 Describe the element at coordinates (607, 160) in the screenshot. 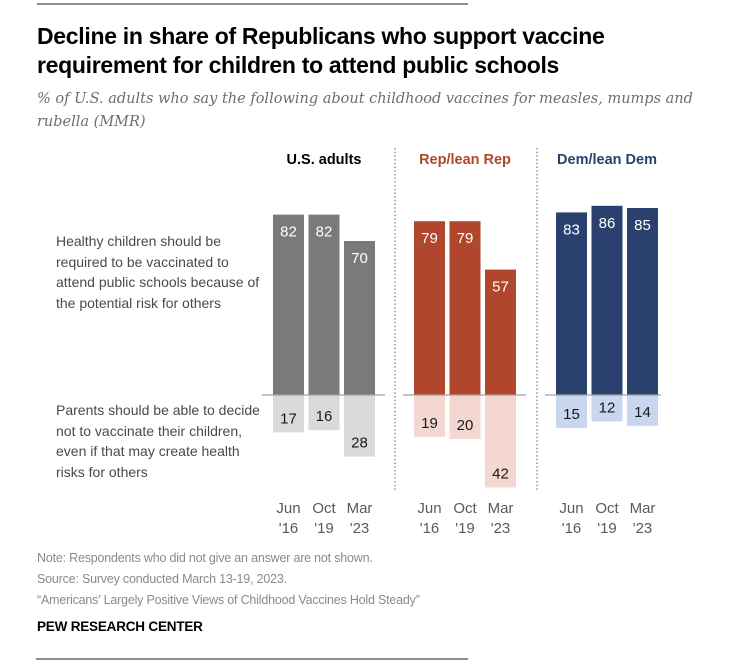

I see `group-label-dem-lean-dem: Dem/lean Dem` at that location.